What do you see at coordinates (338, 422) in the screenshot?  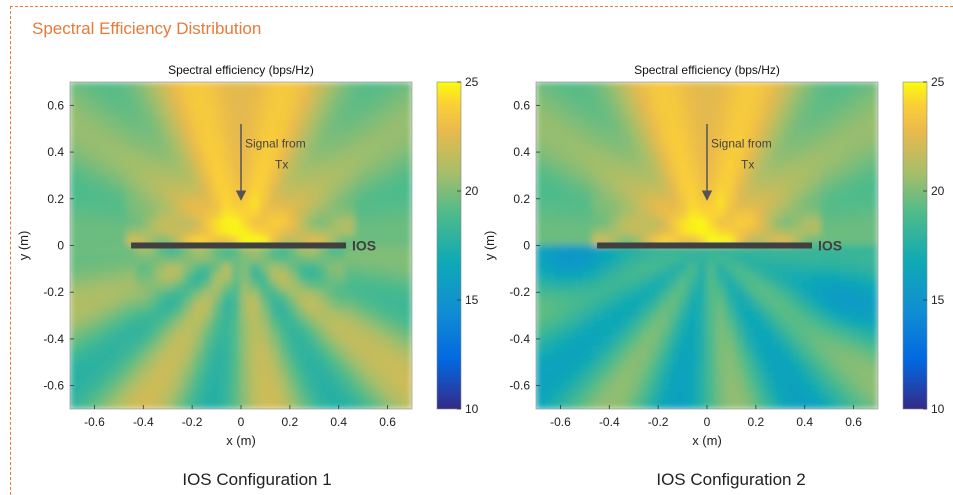 I see `x-tick-label: 0.4` at bounding box center [338, 422].